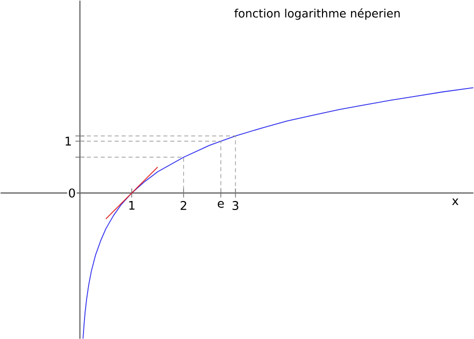  Describe the element at coordinates (235, 205) in the screenshot. I see `x-tick-label: 3` at that location.